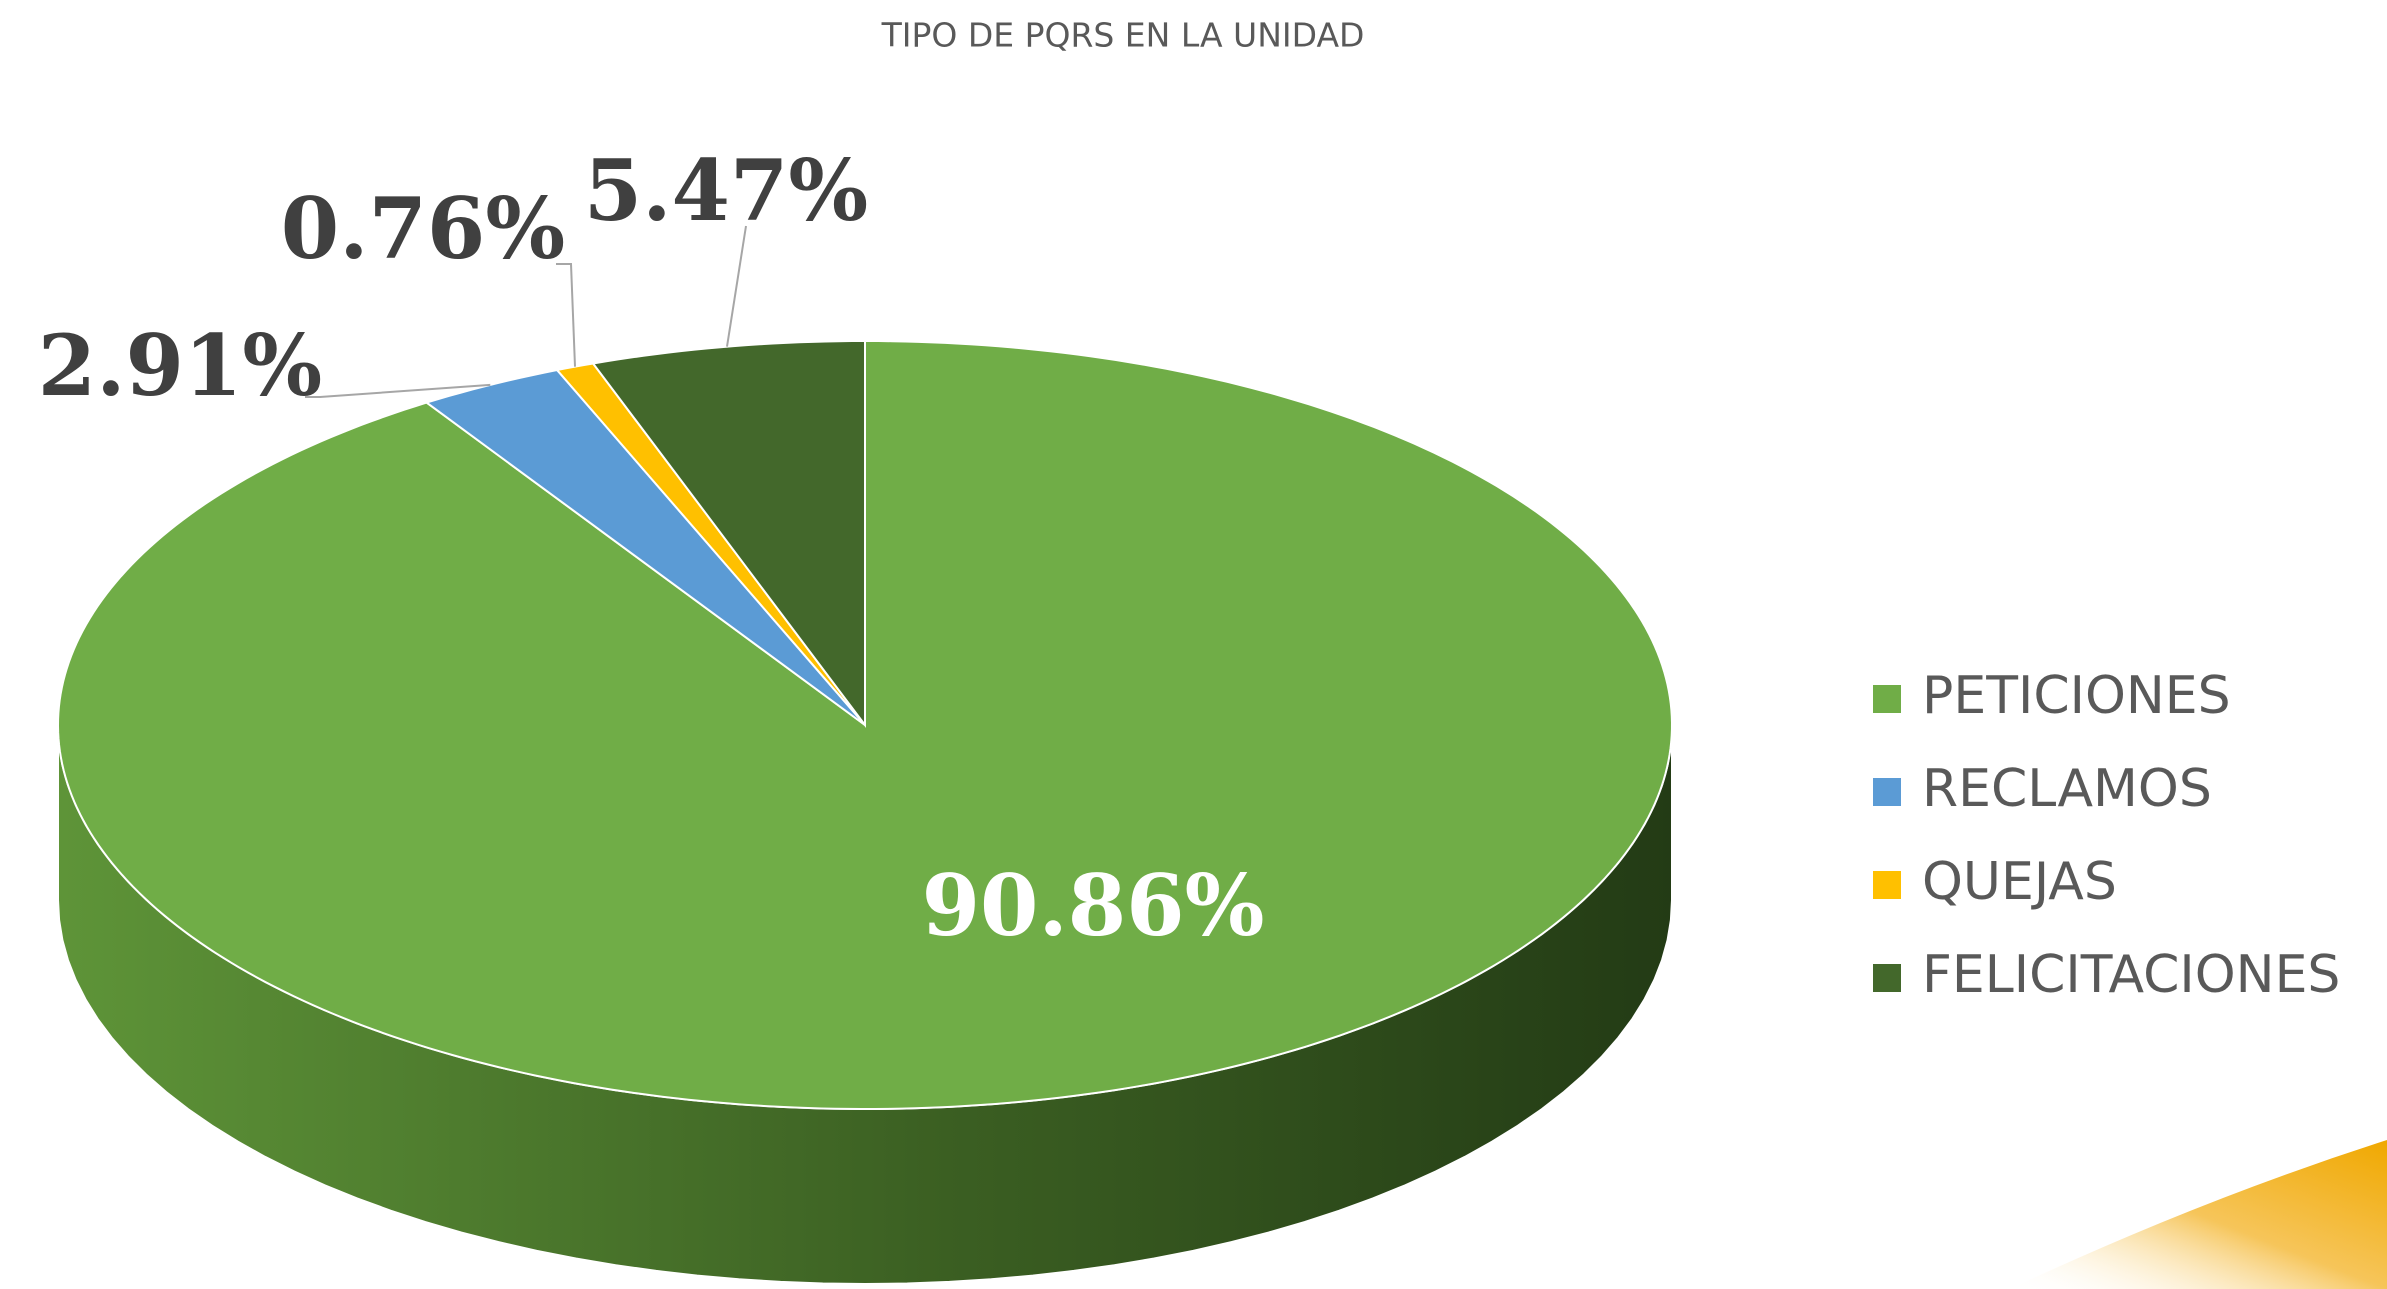  Describe the element at coordinates (2019, 882) in the screenshot. I see `legend-label: QUEJAS` at that location.